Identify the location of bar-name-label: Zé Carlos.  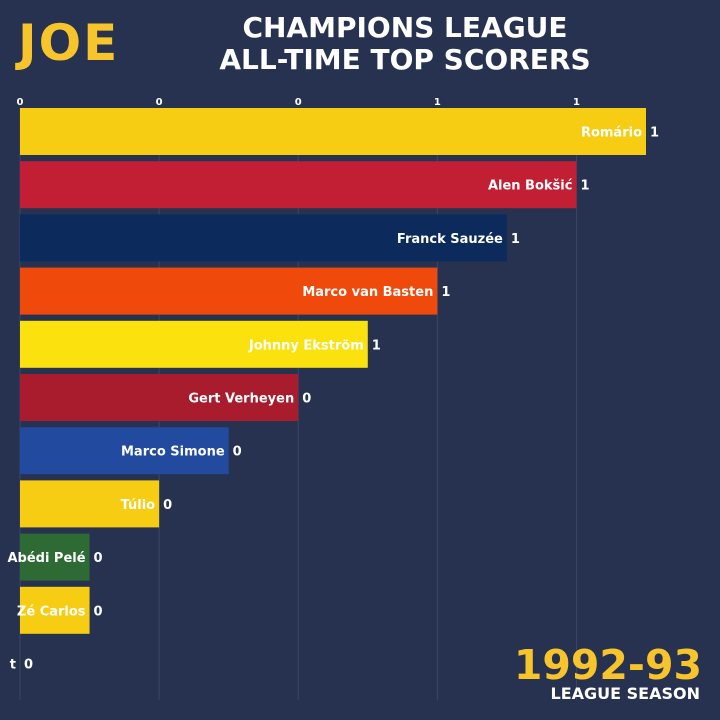
(51, 611).